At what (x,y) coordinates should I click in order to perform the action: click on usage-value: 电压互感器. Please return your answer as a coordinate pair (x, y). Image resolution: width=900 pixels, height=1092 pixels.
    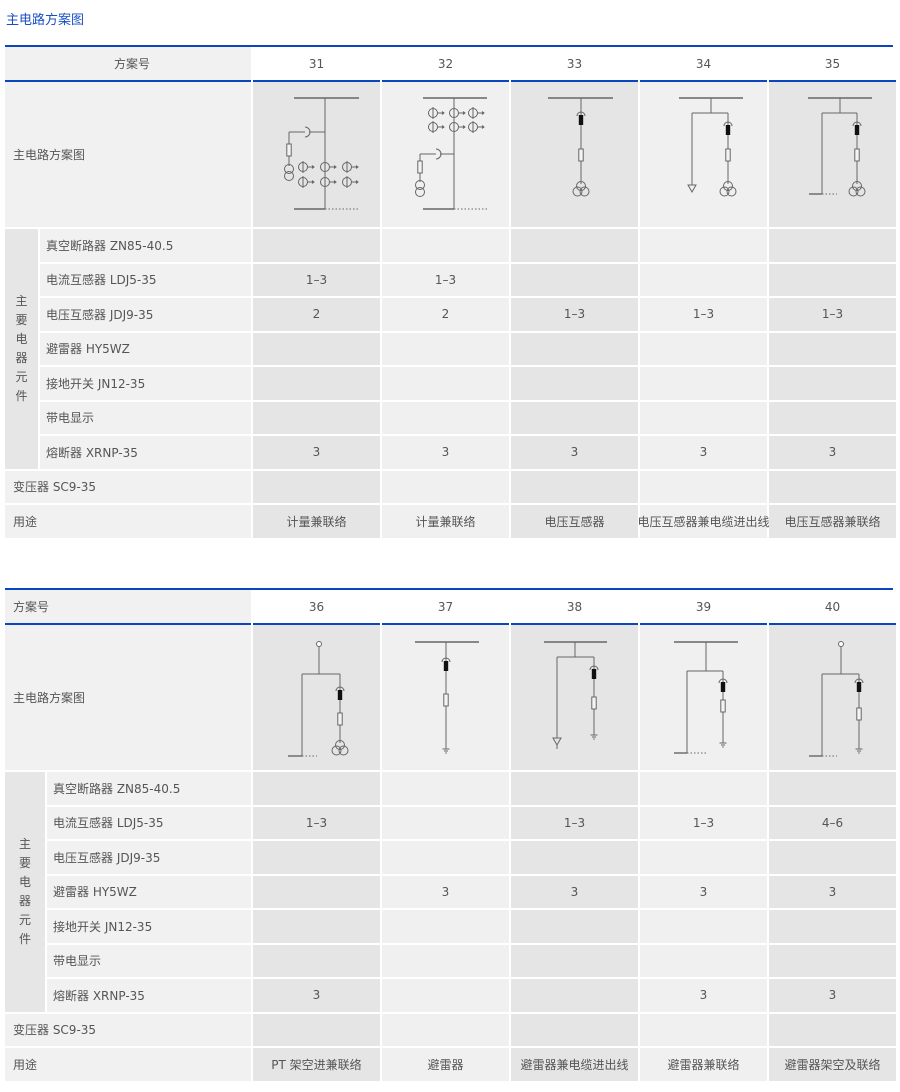
    Looking at the image, I should click on (574, 521).